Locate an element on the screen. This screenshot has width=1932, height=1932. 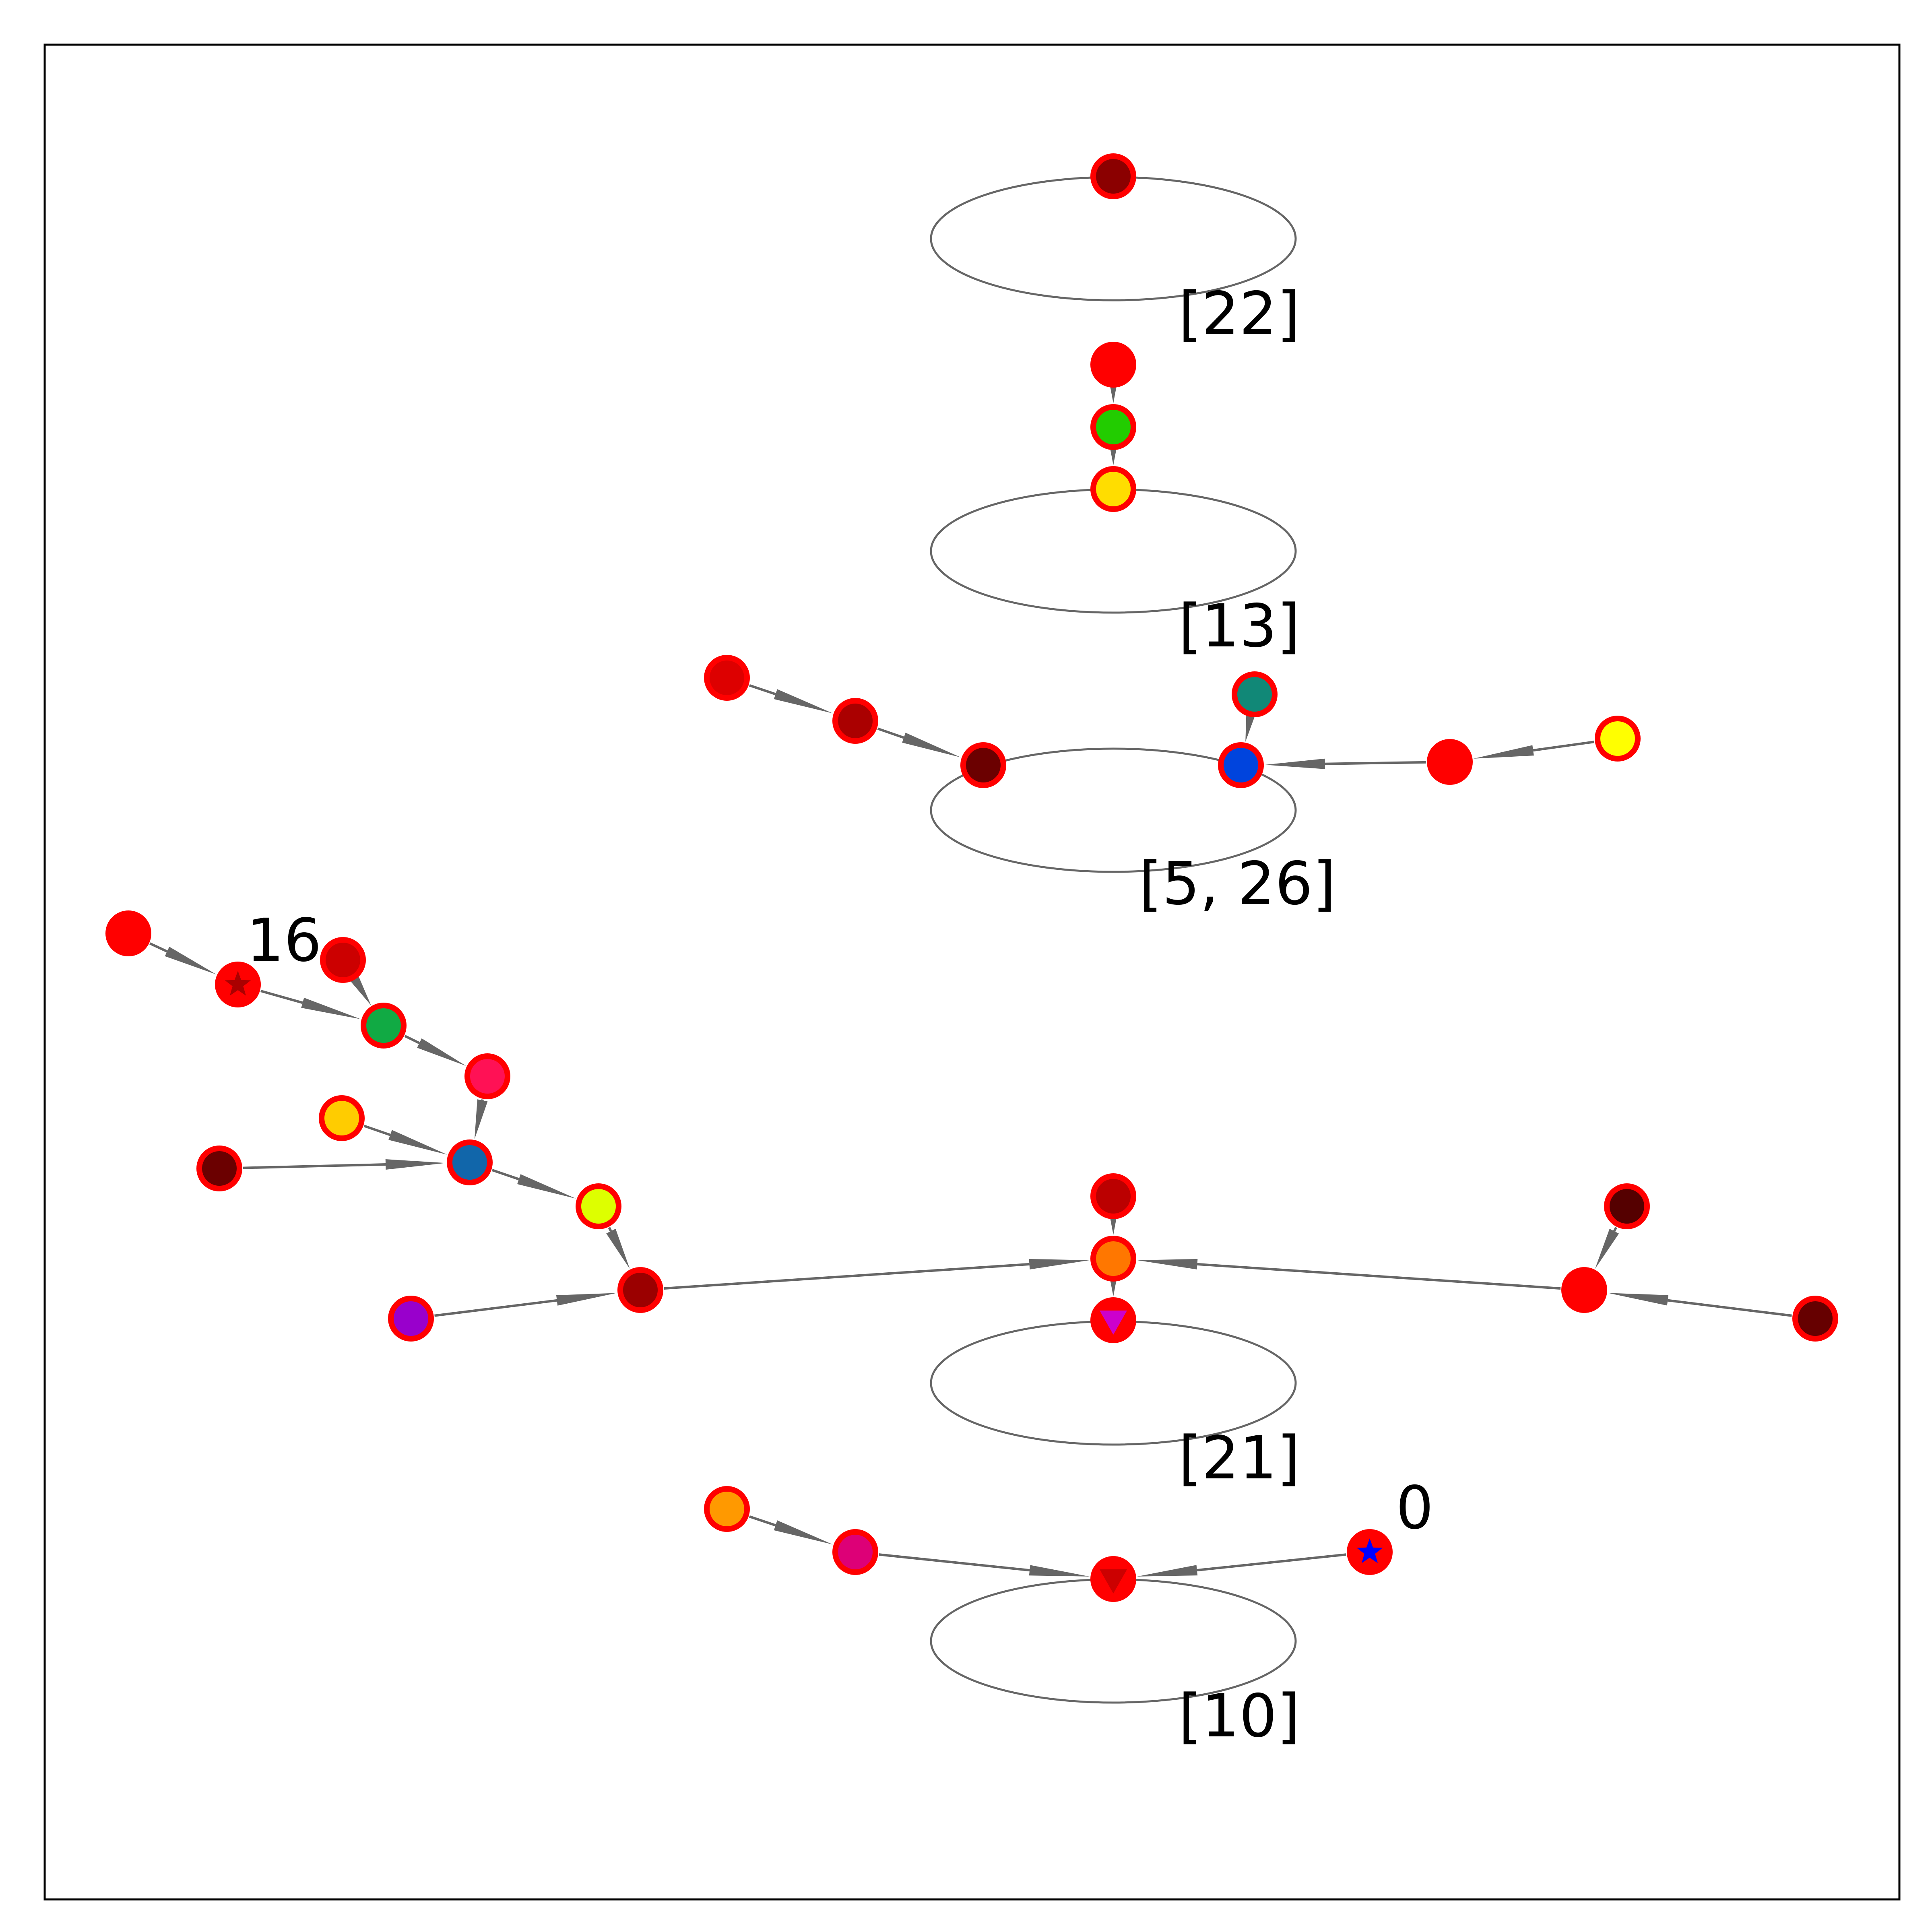
node-e5 is located at coordinates (1584, 1290).